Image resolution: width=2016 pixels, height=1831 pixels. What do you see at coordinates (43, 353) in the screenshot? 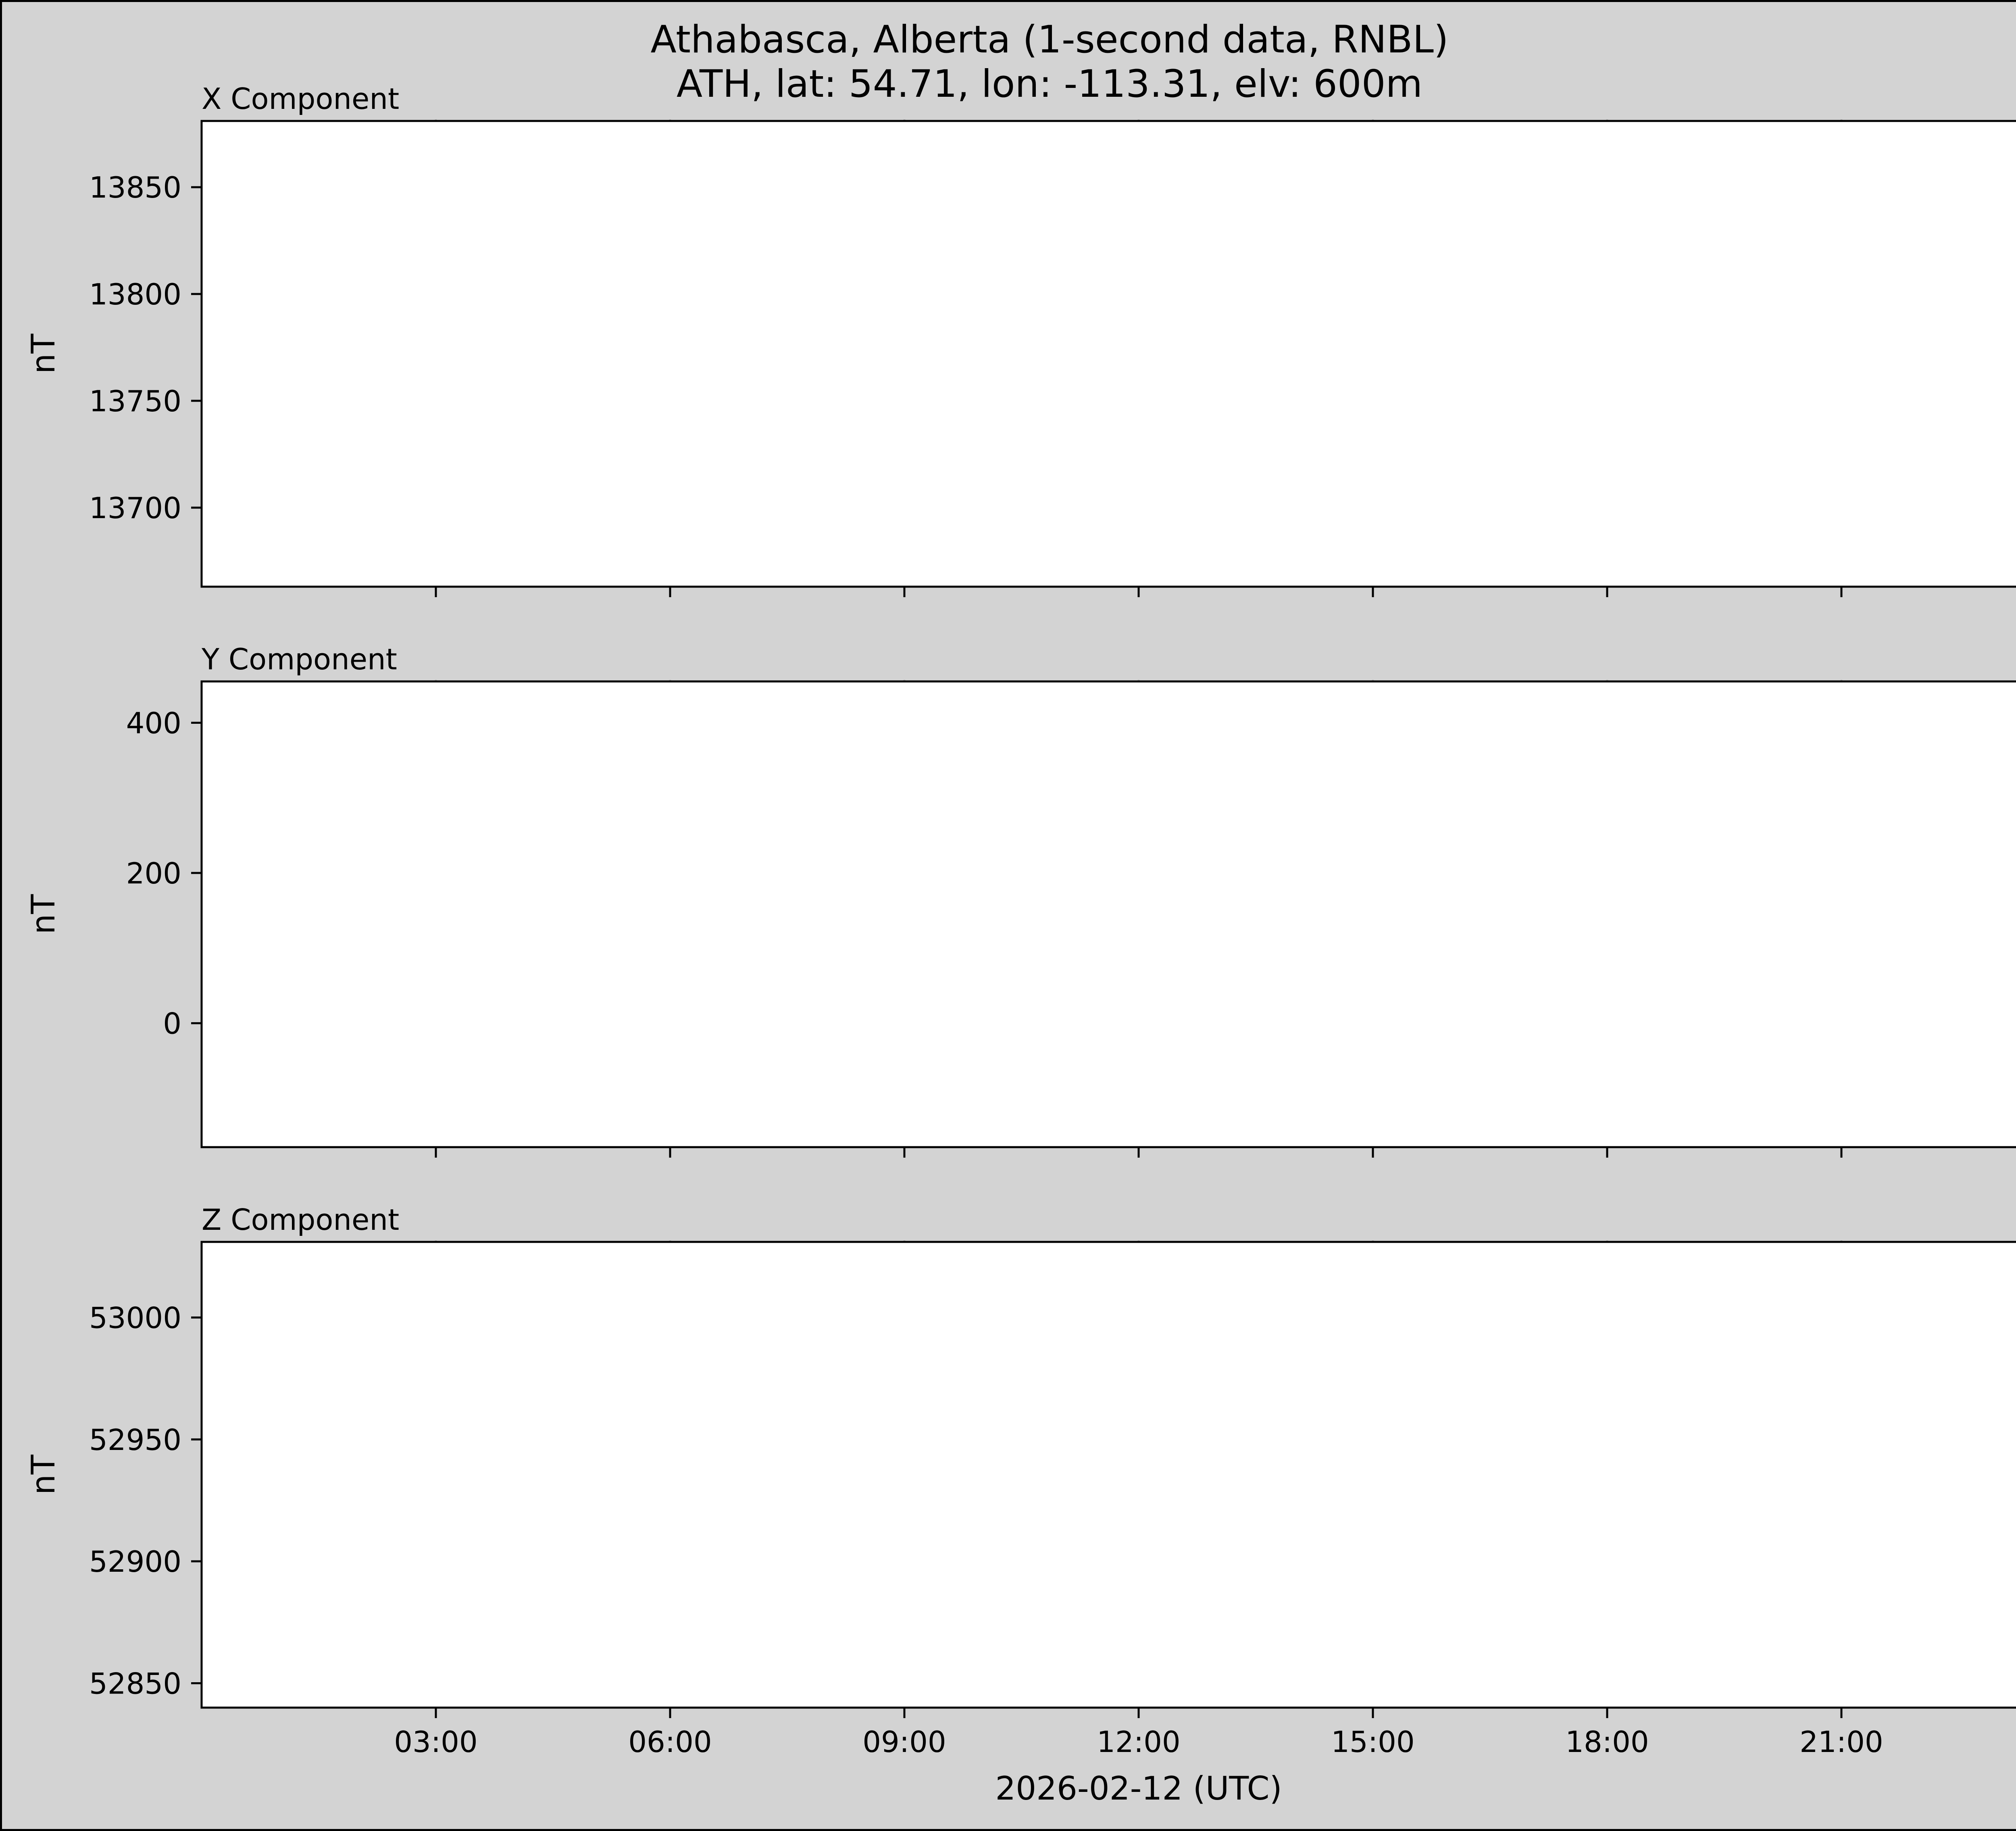
I see `x-y-axis-label: nT` at bounding box center [43, 353].